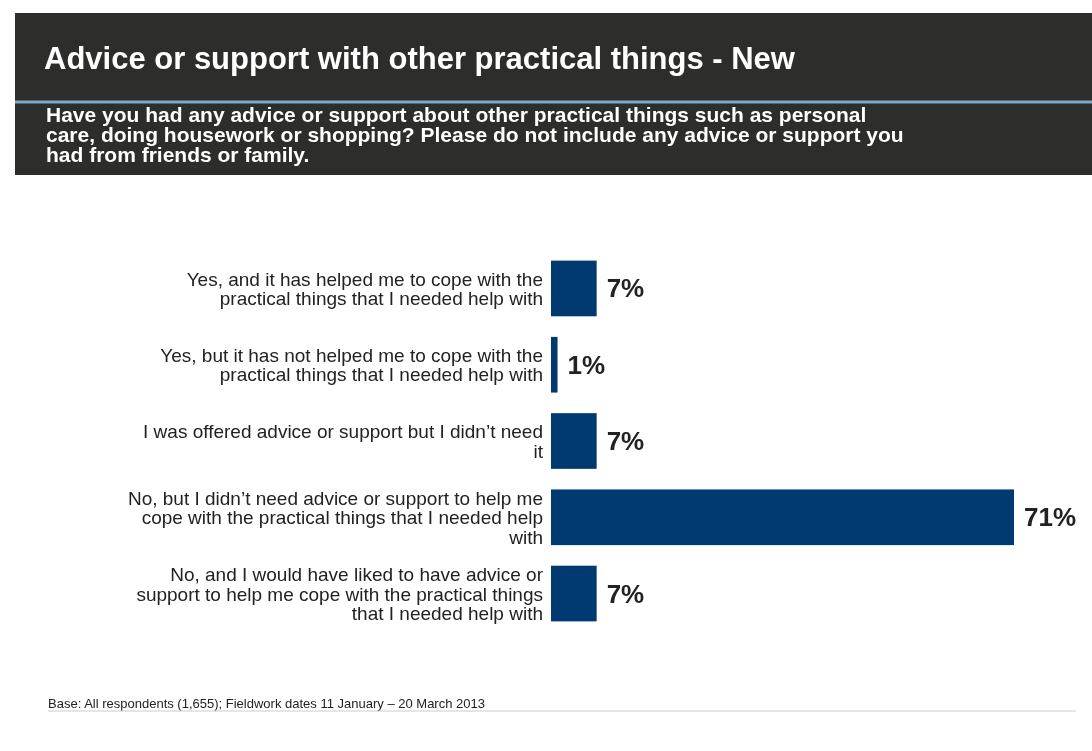 Image resolution: width=1092 pixels, height=751 pixels. I want to click on data-label: 71%, so click(1050, 517).